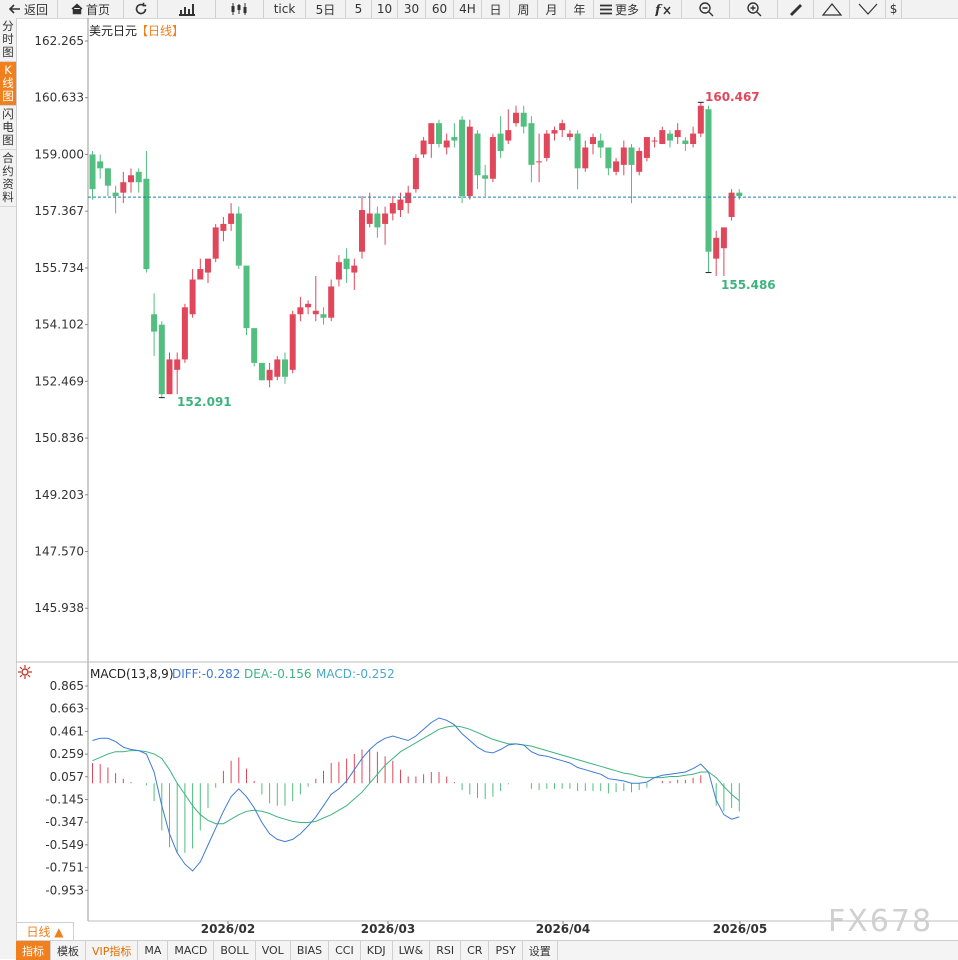 The height and width of the screenshot is (960, 958). Describe the element at coordinates (187, 9) in the screenshot. I see `toolbar-bar-chart-button` at that location.